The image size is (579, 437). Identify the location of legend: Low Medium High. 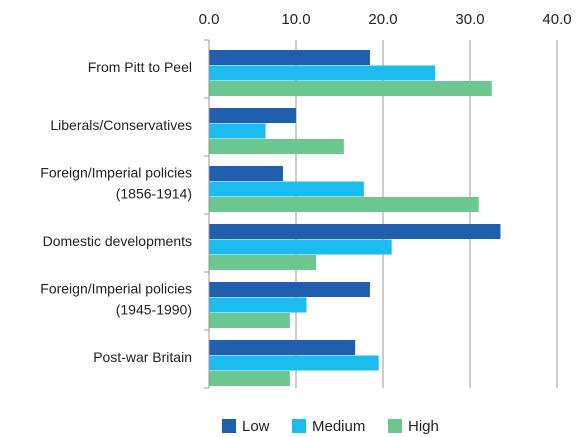
(330, 426).